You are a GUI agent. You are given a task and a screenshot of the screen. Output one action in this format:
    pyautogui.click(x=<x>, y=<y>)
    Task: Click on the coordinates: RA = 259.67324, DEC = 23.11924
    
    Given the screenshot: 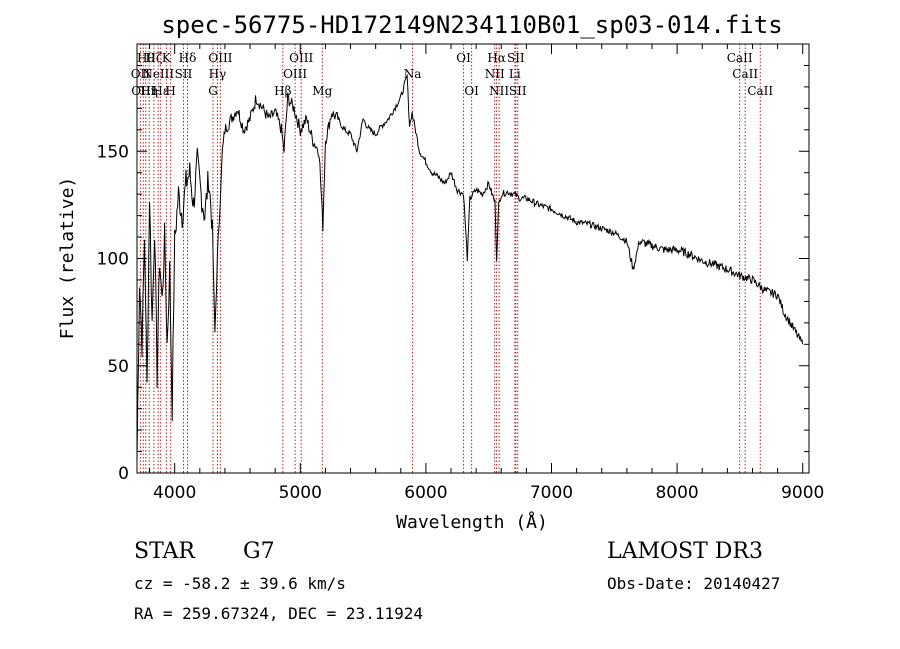 What is the action you would take?
    pyautogui.click(x=278, y=613)
    